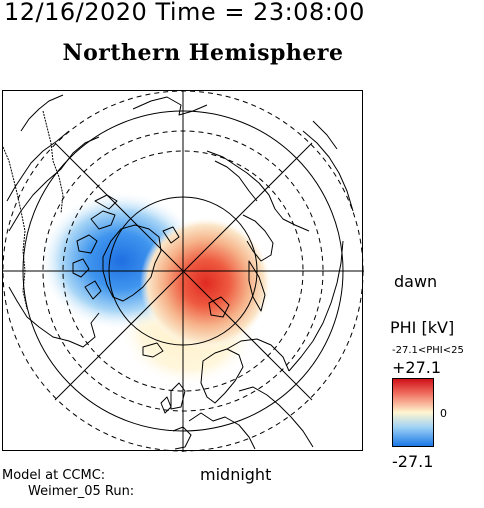 Image resolution: width=484 pixels, height=508 pixels. Describe the element at coordinates (417, 367) in the screenshot. I see `legend-max-value: +27.1` at that location.